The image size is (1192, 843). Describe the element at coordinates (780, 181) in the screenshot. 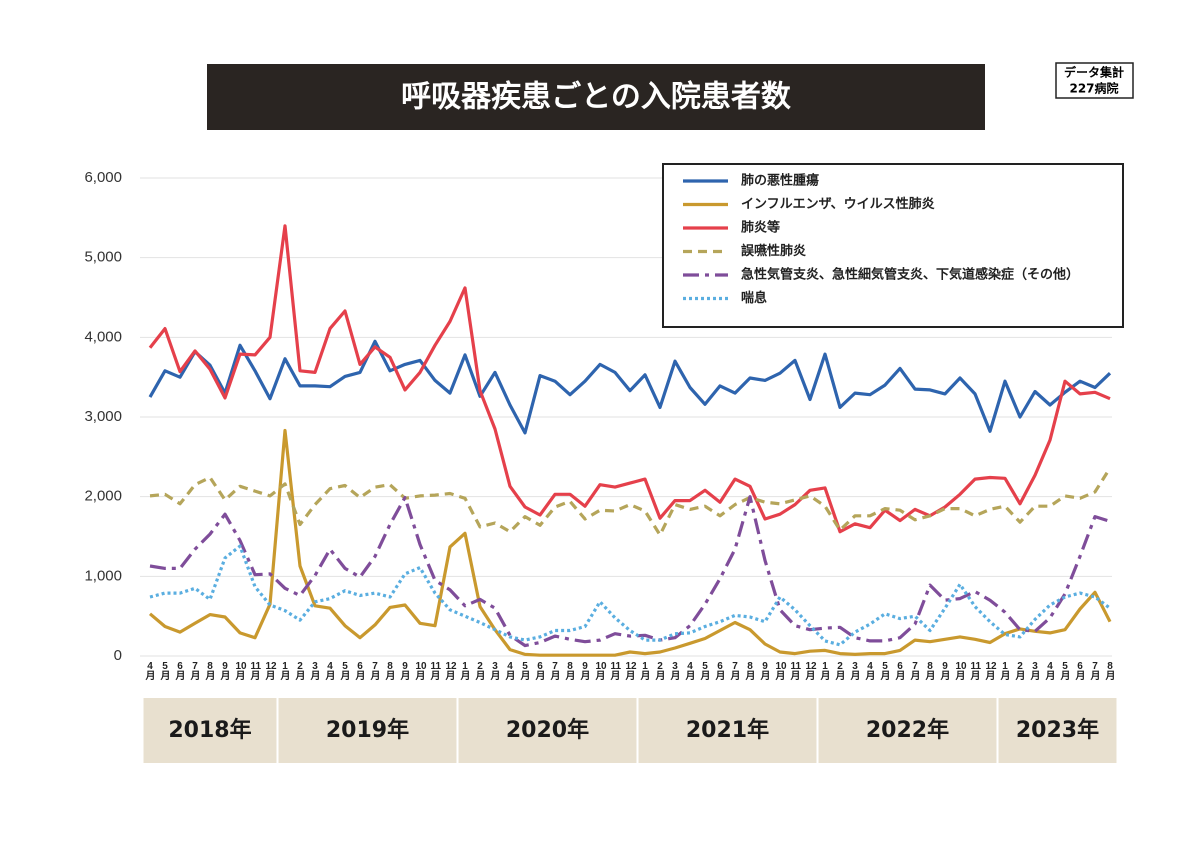

I see `legend-label: 肺の悪性腫瘍` at that location.